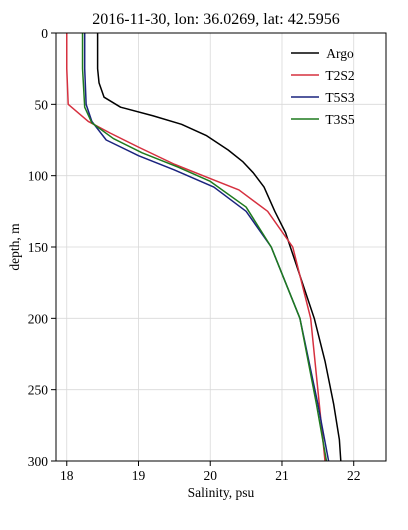 The width and height of the screenshot is (408, 530). Describe the element at coordinates (14, 247) in the screenshot. I see `y-axis-label: depth, m` at that location.